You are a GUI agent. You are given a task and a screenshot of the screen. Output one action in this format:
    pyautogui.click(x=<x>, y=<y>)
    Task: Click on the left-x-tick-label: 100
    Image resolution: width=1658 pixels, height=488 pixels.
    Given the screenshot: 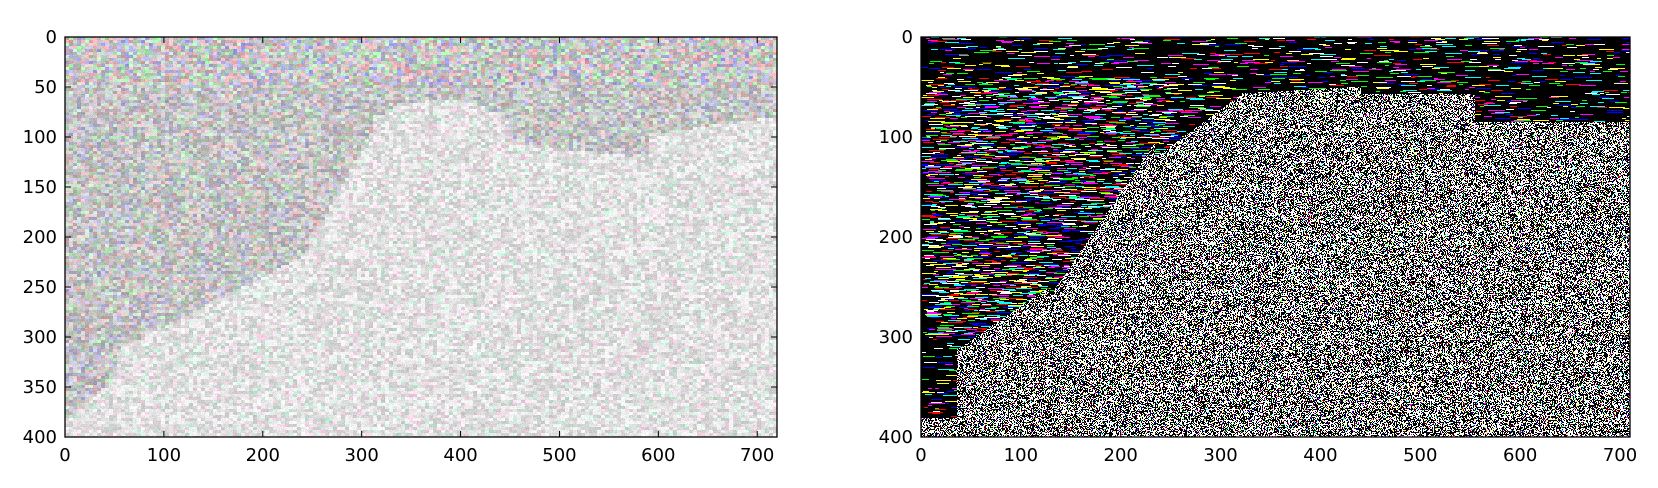 What is the action you would take?
    pyautogui.click(x=164, y=455)
    